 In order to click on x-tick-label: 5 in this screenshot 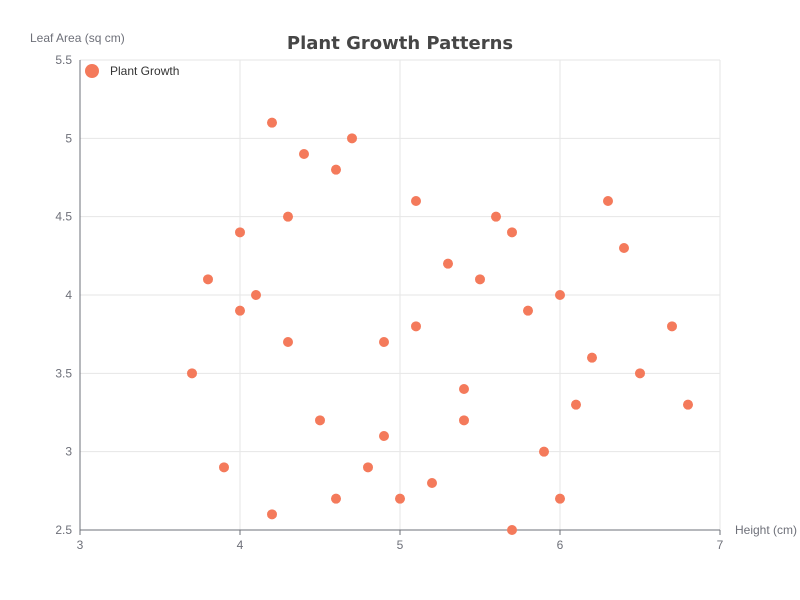, I will do `click(400, 545)`.